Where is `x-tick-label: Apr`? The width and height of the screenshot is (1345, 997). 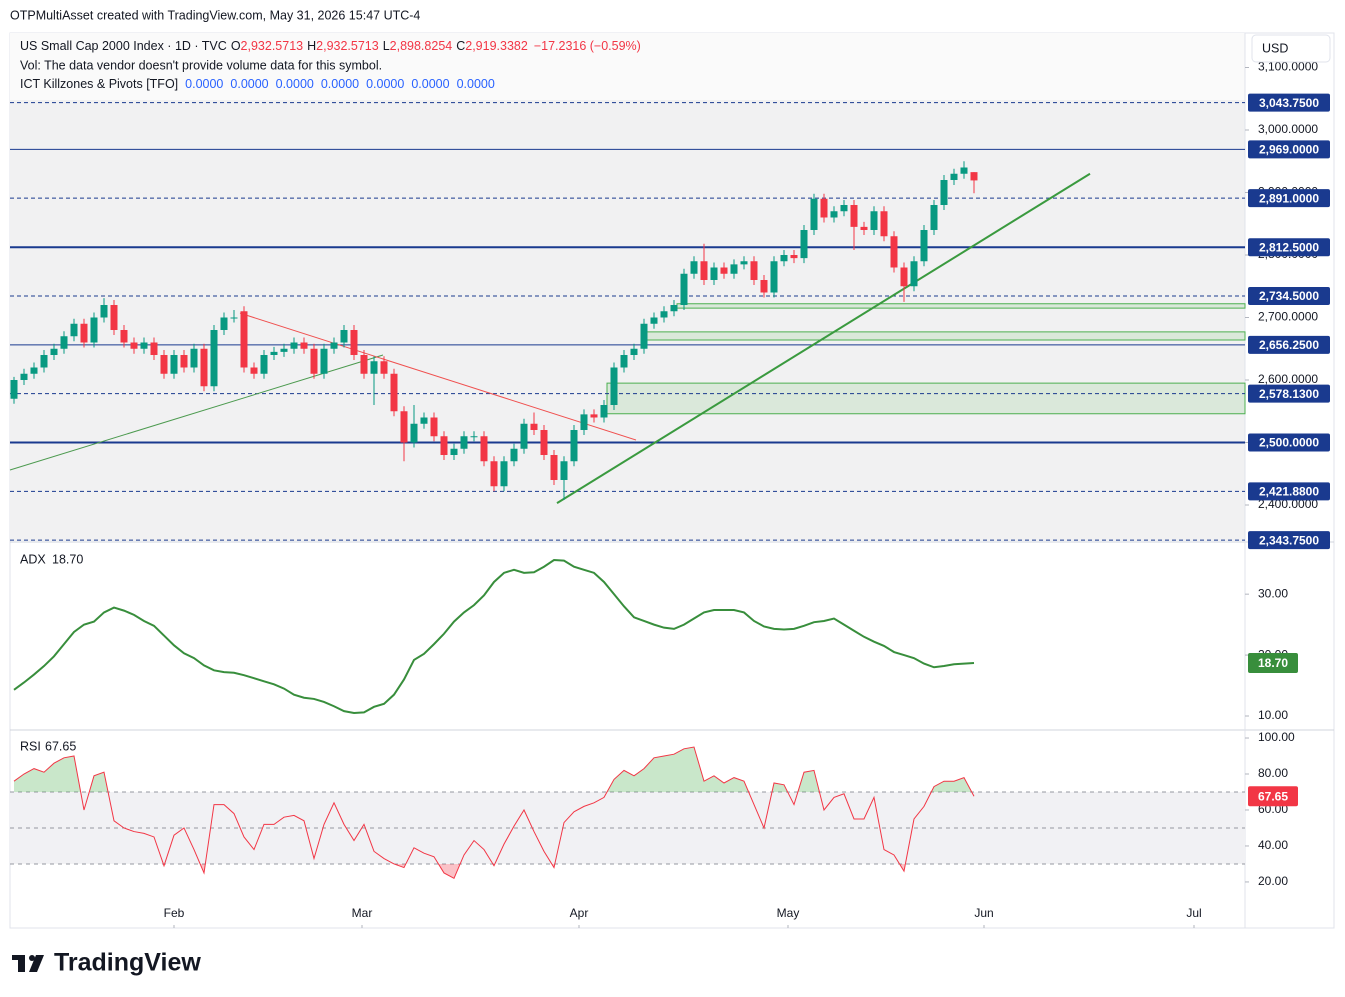 x-tick-label: Apr is located at coordinates (579, 913).